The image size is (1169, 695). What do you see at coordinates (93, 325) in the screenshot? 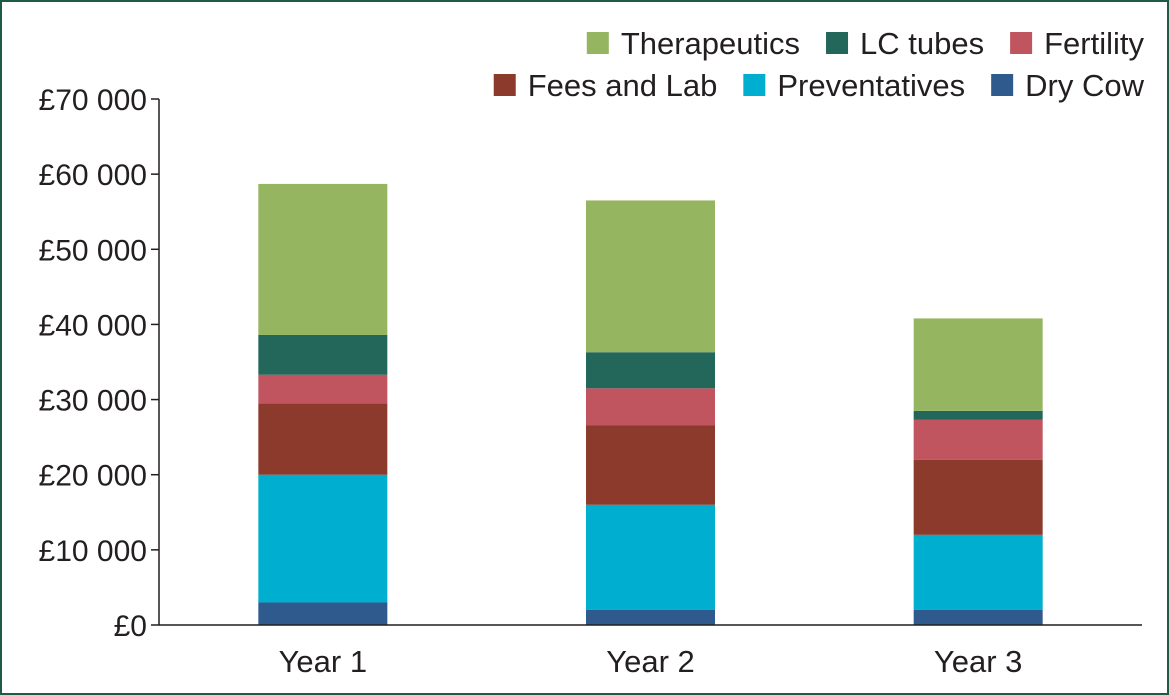
I see `y-tick-label: £40 000` at bounding box center [93, 325].